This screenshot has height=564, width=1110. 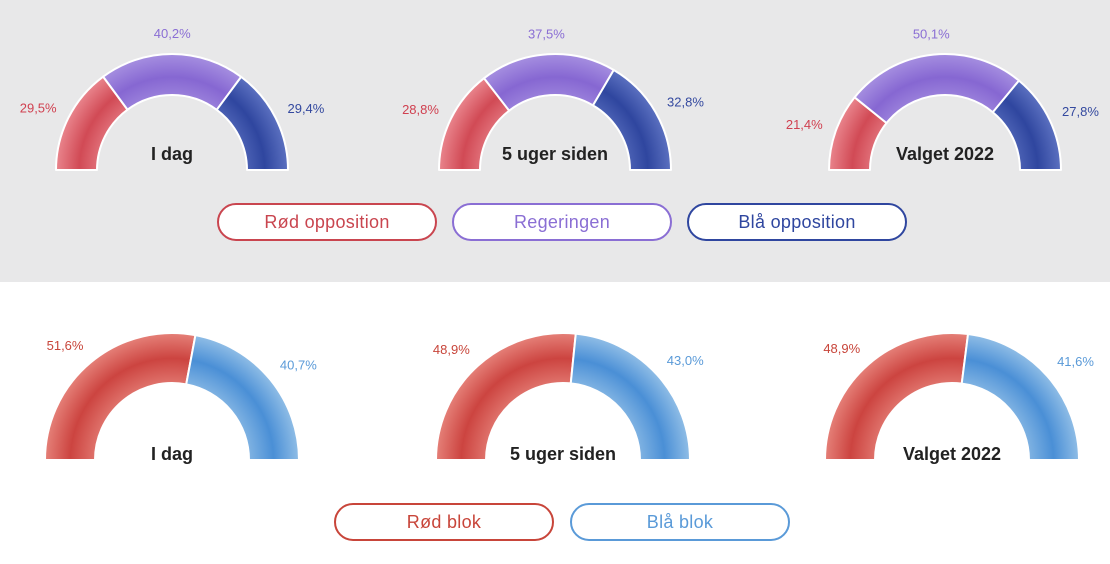 What do you see at coordinates (1075, 361) in the screenshot?
I see `gauge-segment-bla-blok-value-label: 41,6%` at bounding box center [1075, 361].